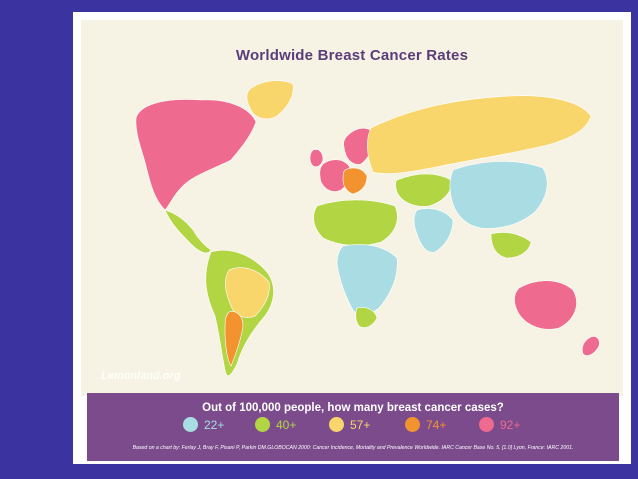 This screenshot has width=638, height=479. Describe the element at coordinates (196, 155) in the screenshot. I see `region-north-america` at that location.